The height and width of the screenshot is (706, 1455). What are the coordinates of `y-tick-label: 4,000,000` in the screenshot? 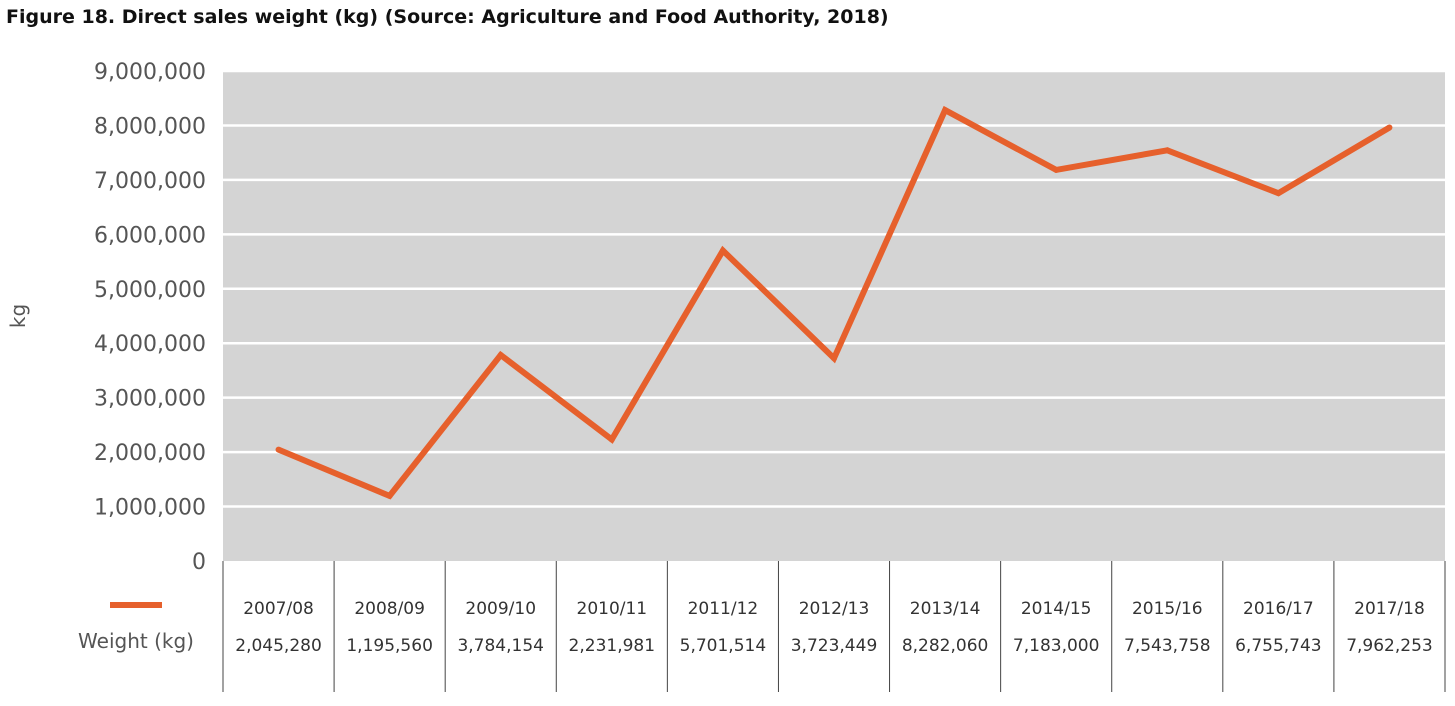 It's located at (150, 344).